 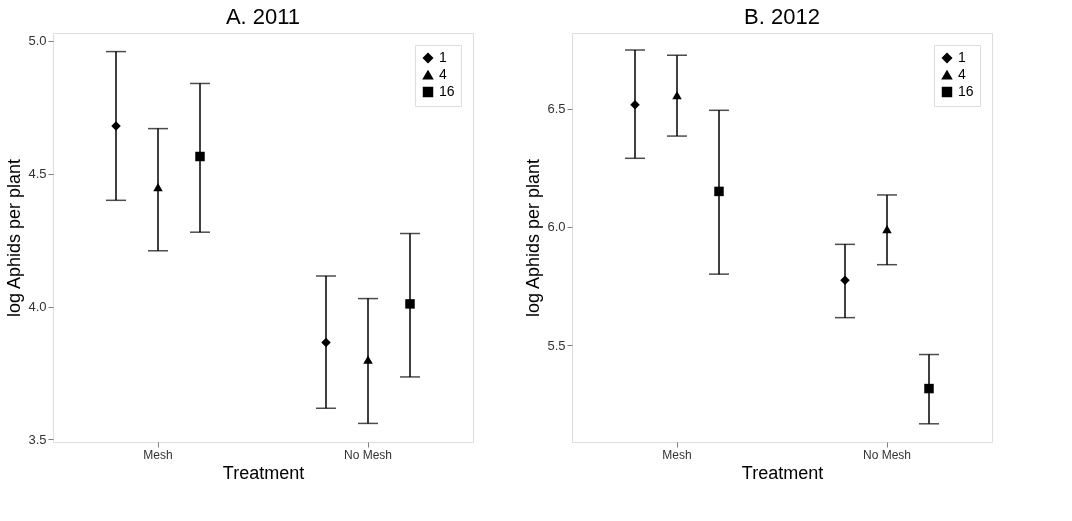 I want to click on y-tick-label: 5.0, so click(x=37, y=41).